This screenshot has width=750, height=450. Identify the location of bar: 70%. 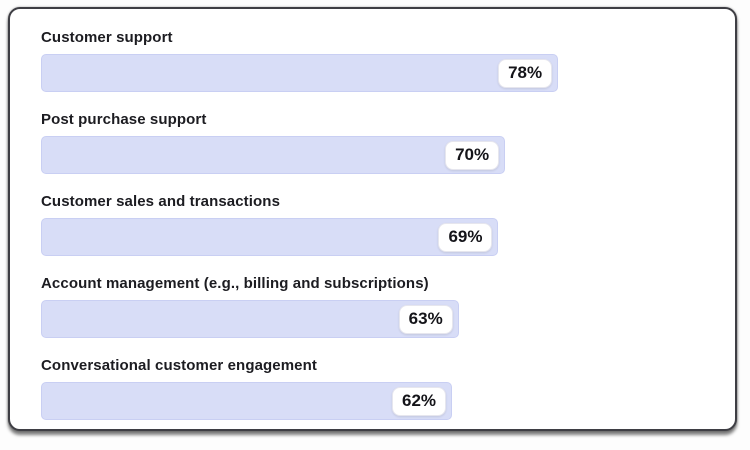
(273, 155).